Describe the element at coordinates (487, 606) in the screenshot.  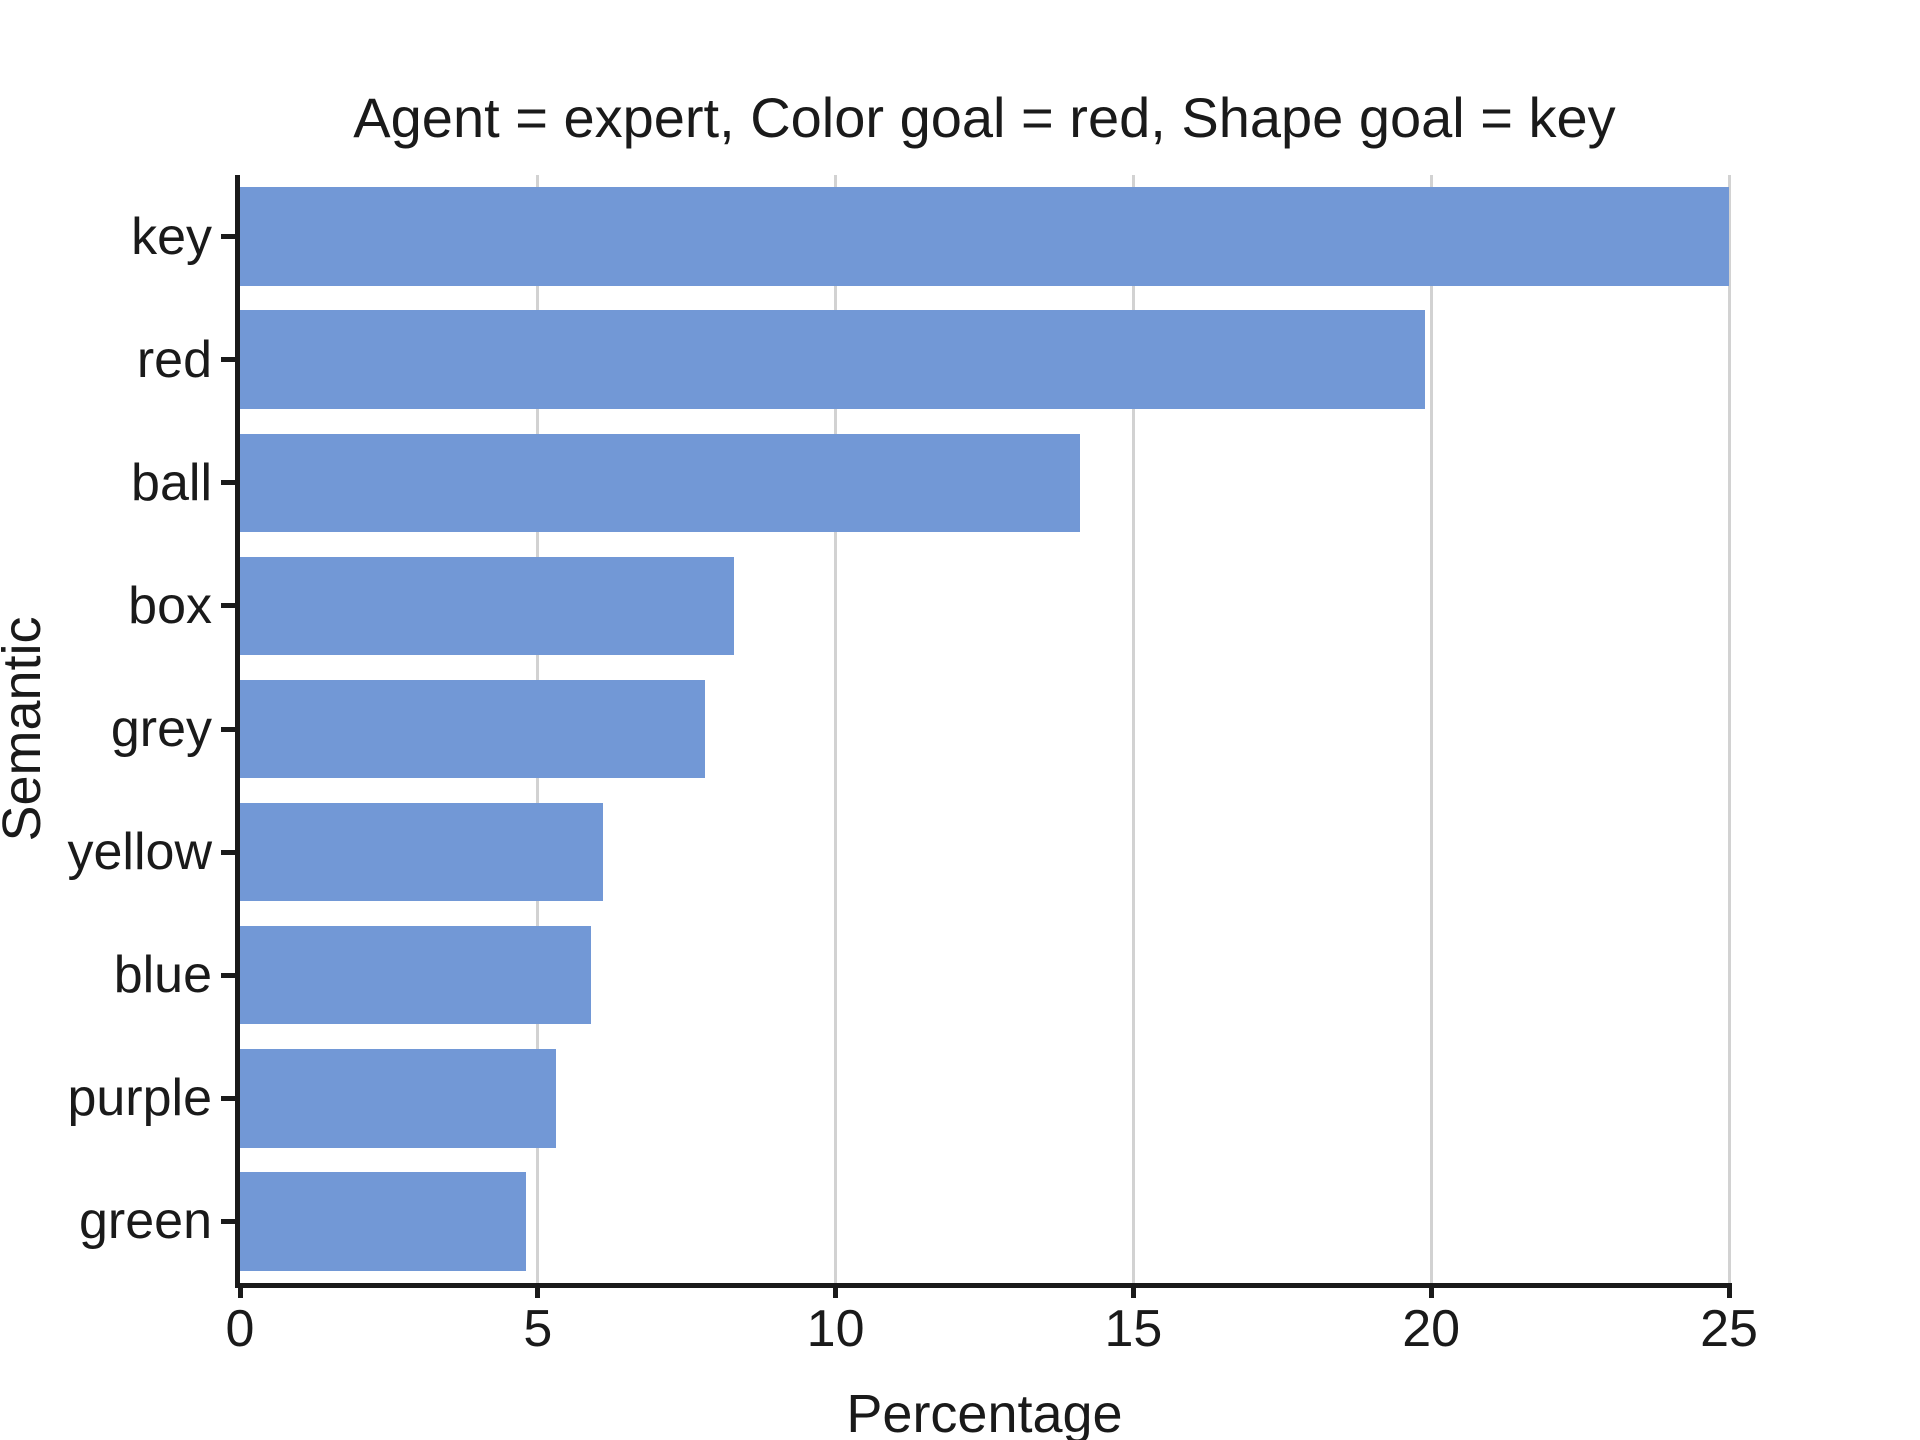
I see `bar-box` at that location.